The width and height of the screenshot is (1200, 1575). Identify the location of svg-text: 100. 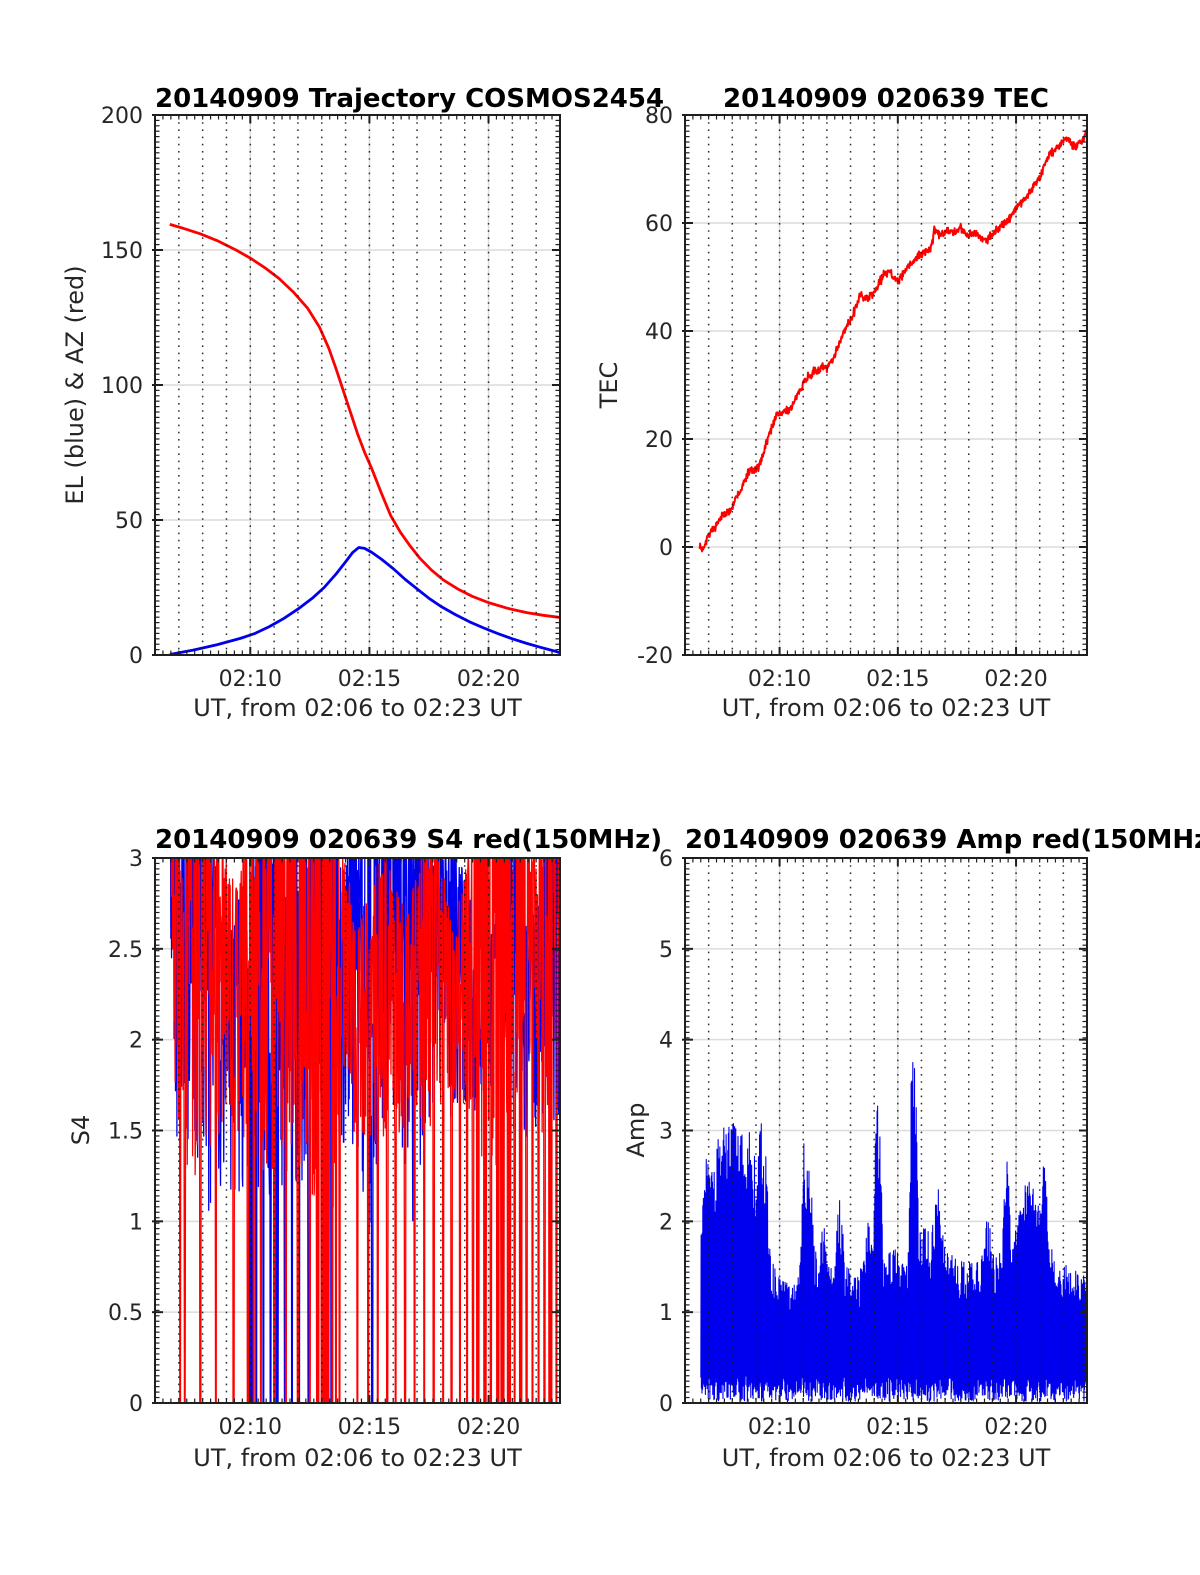
(122, 386).